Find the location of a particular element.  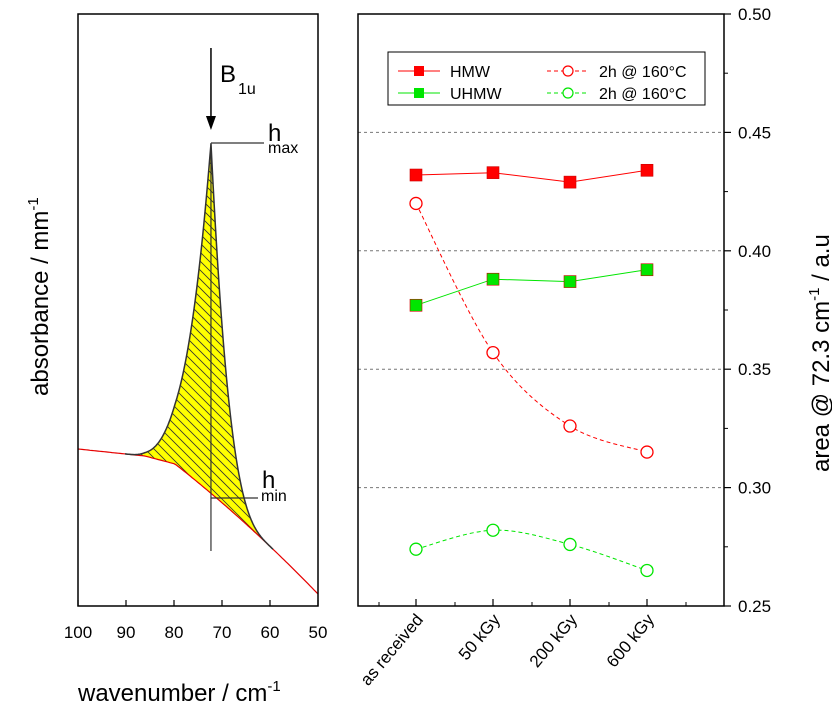

right-y-tick-label: 0.30 is located at coordinates (754, 488).